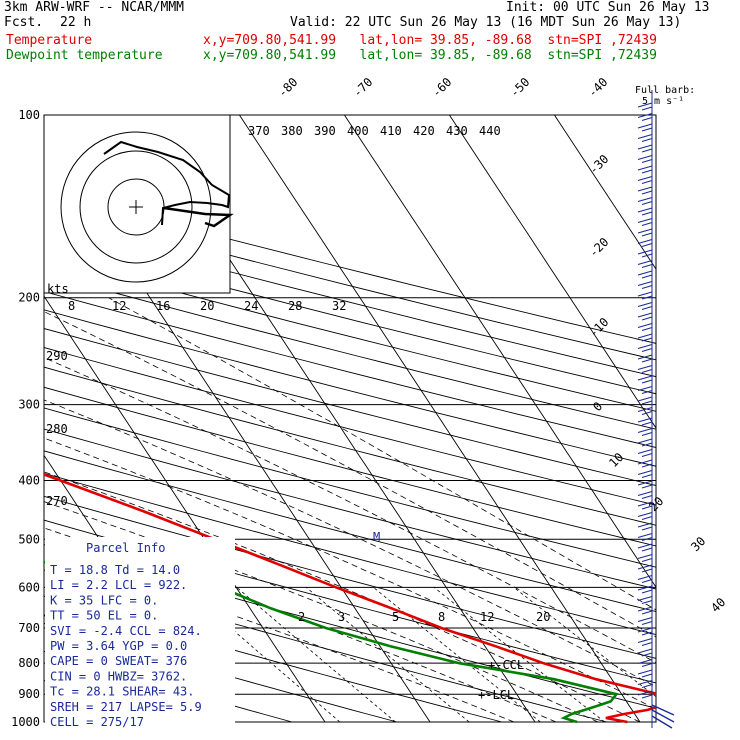 This screenshot has height=740, width=740. Describe the element at coordinates (608, 7) in the screenshot. I see `init-time: Init: 00 UTC Sun 26 May 13` at that location.